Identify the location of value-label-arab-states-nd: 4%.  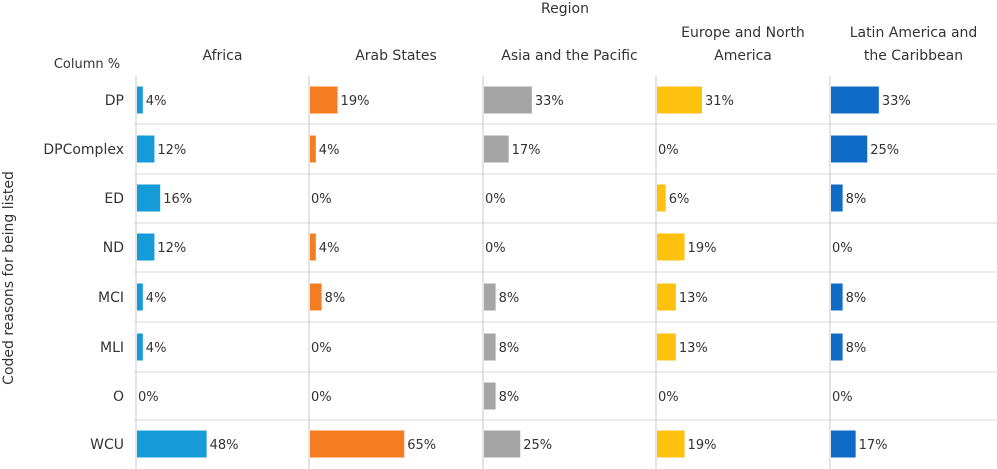
(329, 248).